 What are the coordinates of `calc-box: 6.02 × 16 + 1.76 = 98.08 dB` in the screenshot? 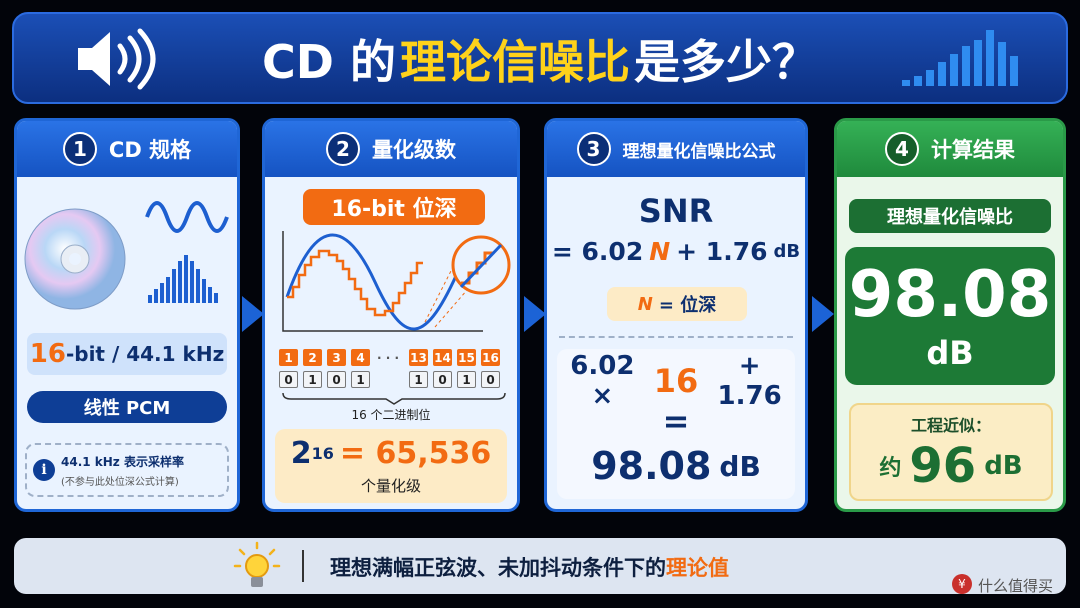 It's located at (676, 424).